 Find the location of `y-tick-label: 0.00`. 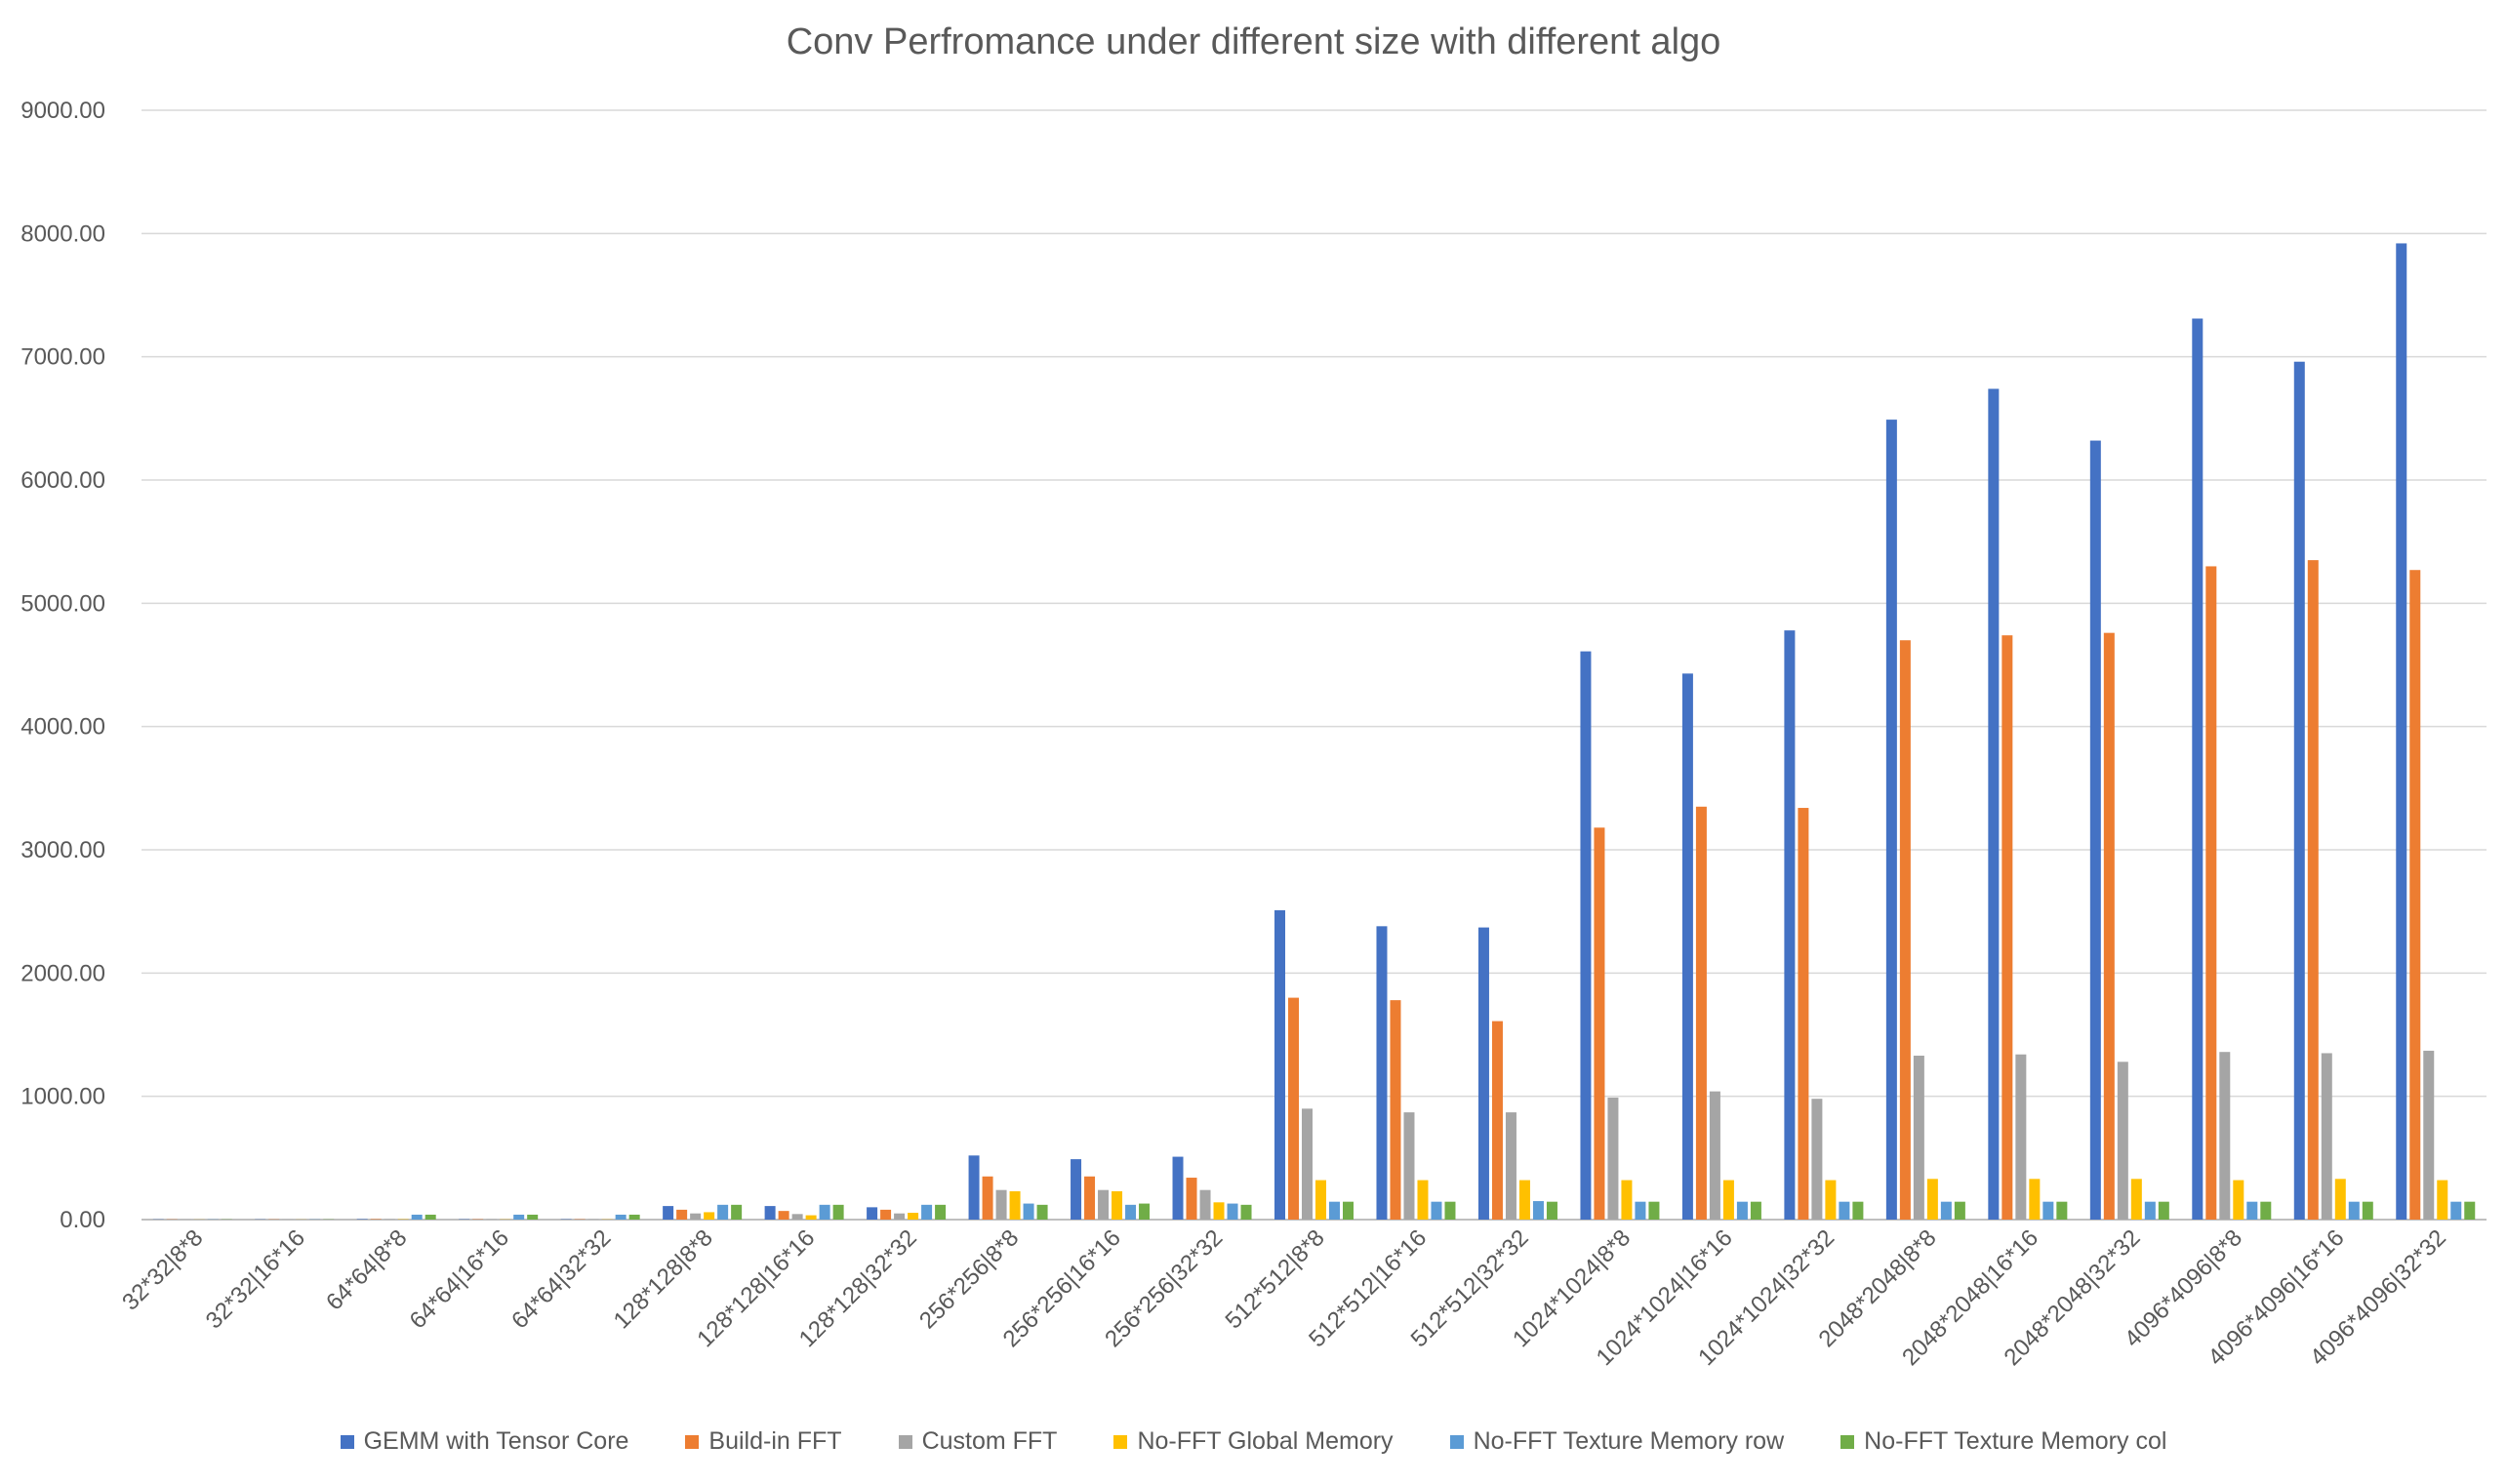

y-tick-label: 0.00 is located at coordinates (82, 1220).